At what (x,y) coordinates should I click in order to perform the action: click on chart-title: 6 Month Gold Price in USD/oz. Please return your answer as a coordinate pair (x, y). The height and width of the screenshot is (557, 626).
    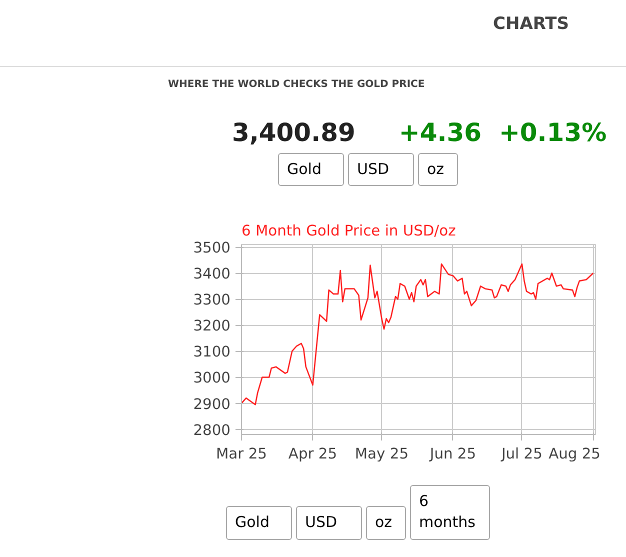
    Looking at the image, I should click on (349, 231).